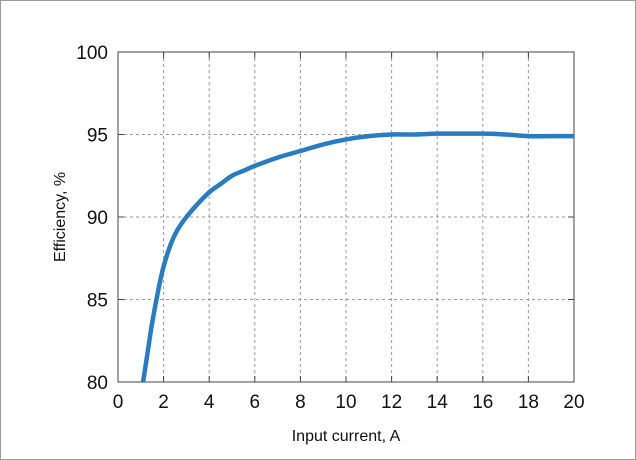 This screenshot has height=460, width=636. I want to click on y-axis-label: Efficiency, %, so click(60, 217).